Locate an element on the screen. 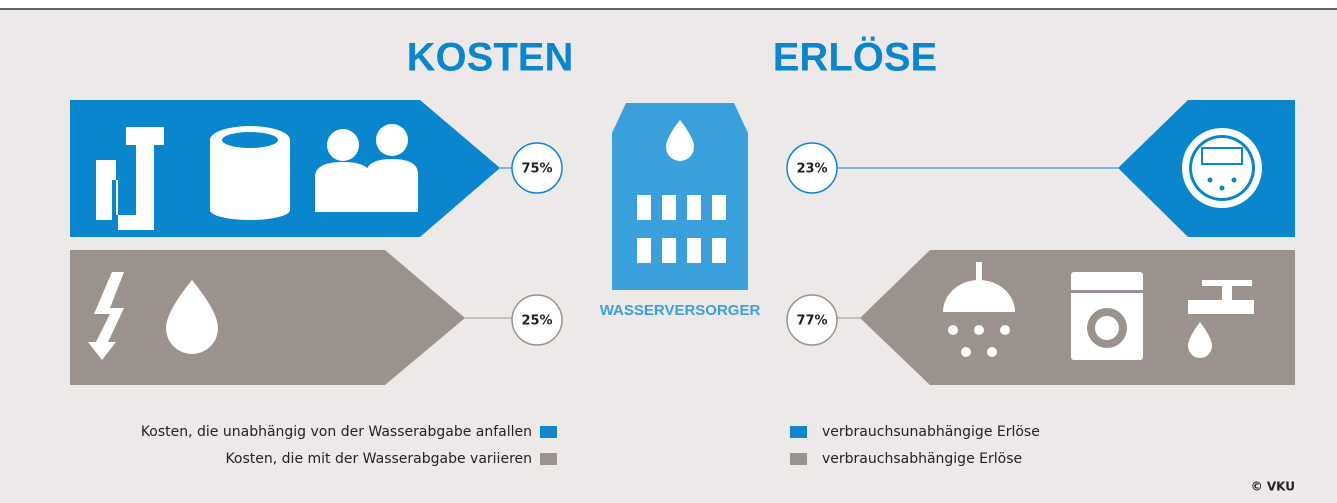 The height and width of the screenshot is (503, 1337). share-label: 23% is located at coordinates (811, 169).